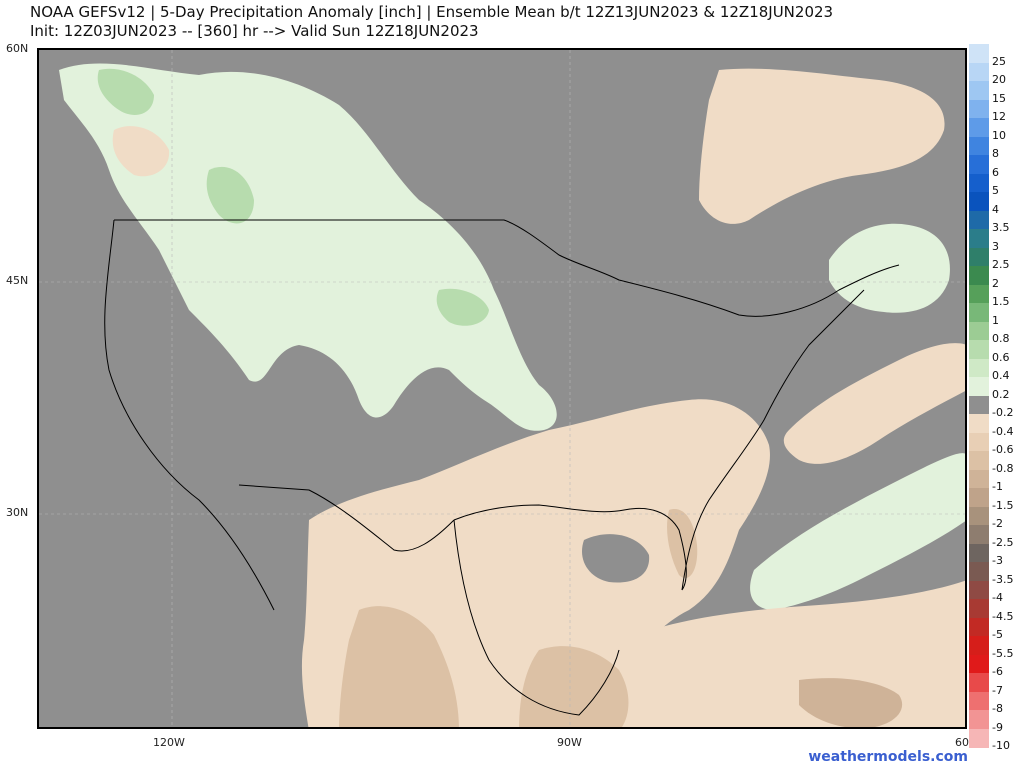 The image size is (1024, 768). Describe the element at coordinates (1003, 412) in the screenshot. I see `legend-label: -0.2` at that location.